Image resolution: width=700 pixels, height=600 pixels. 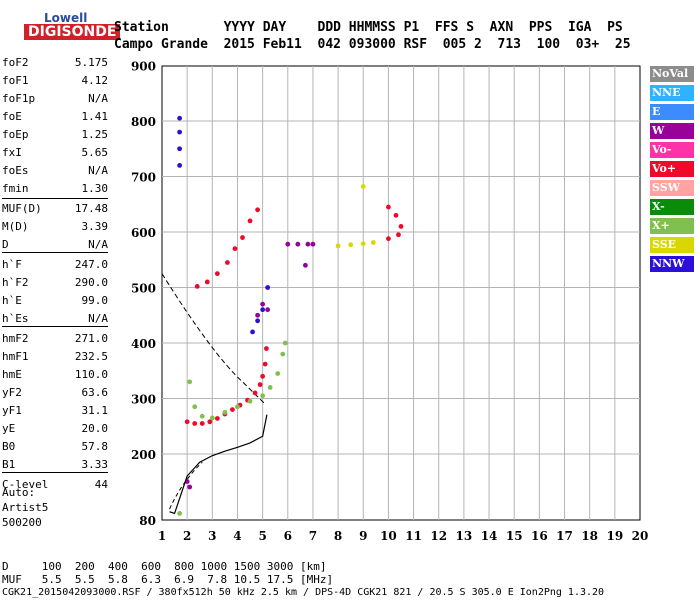 What do you see at coordinates (55, 340) in the screenshot?
I see `param-row: hmF2 271.0` at bounding box center [55, 340].